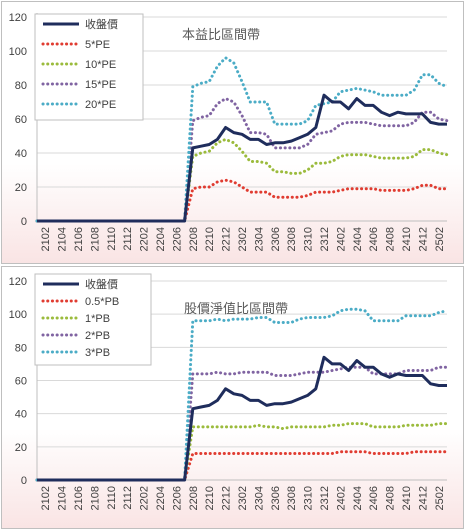 This screenshot has width=466, height=530. What do you see at coordinates (100, 65) in the screenshot?
I see `legend-label: 10*PE` at bounding box center [100, 65].